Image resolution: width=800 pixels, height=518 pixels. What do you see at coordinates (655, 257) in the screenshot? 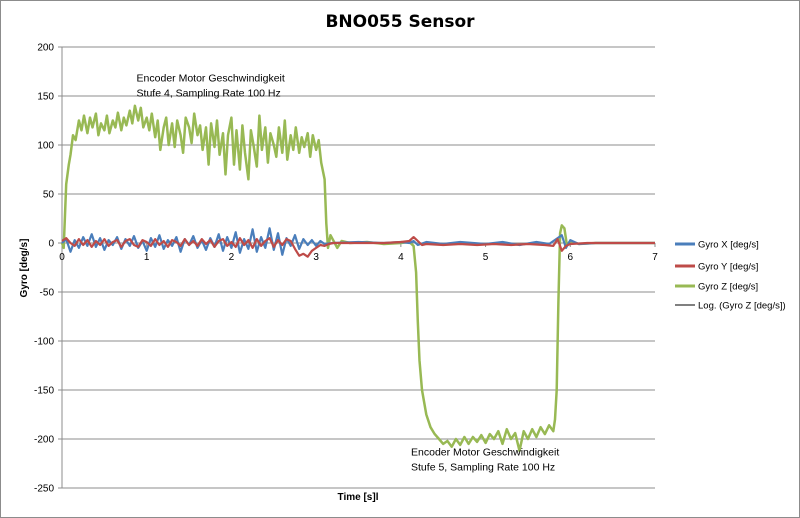
I see `x-tick-label: 7` at bounding box center [655, 257].